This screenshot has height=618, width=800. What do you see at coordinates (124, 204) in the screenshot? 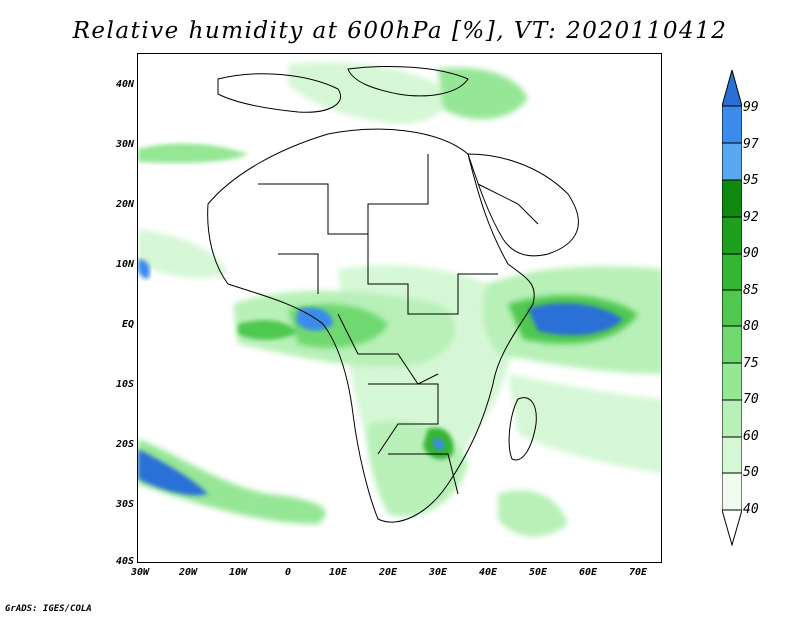
I see `lat-label: 20N` at bounding box center [124, 204].